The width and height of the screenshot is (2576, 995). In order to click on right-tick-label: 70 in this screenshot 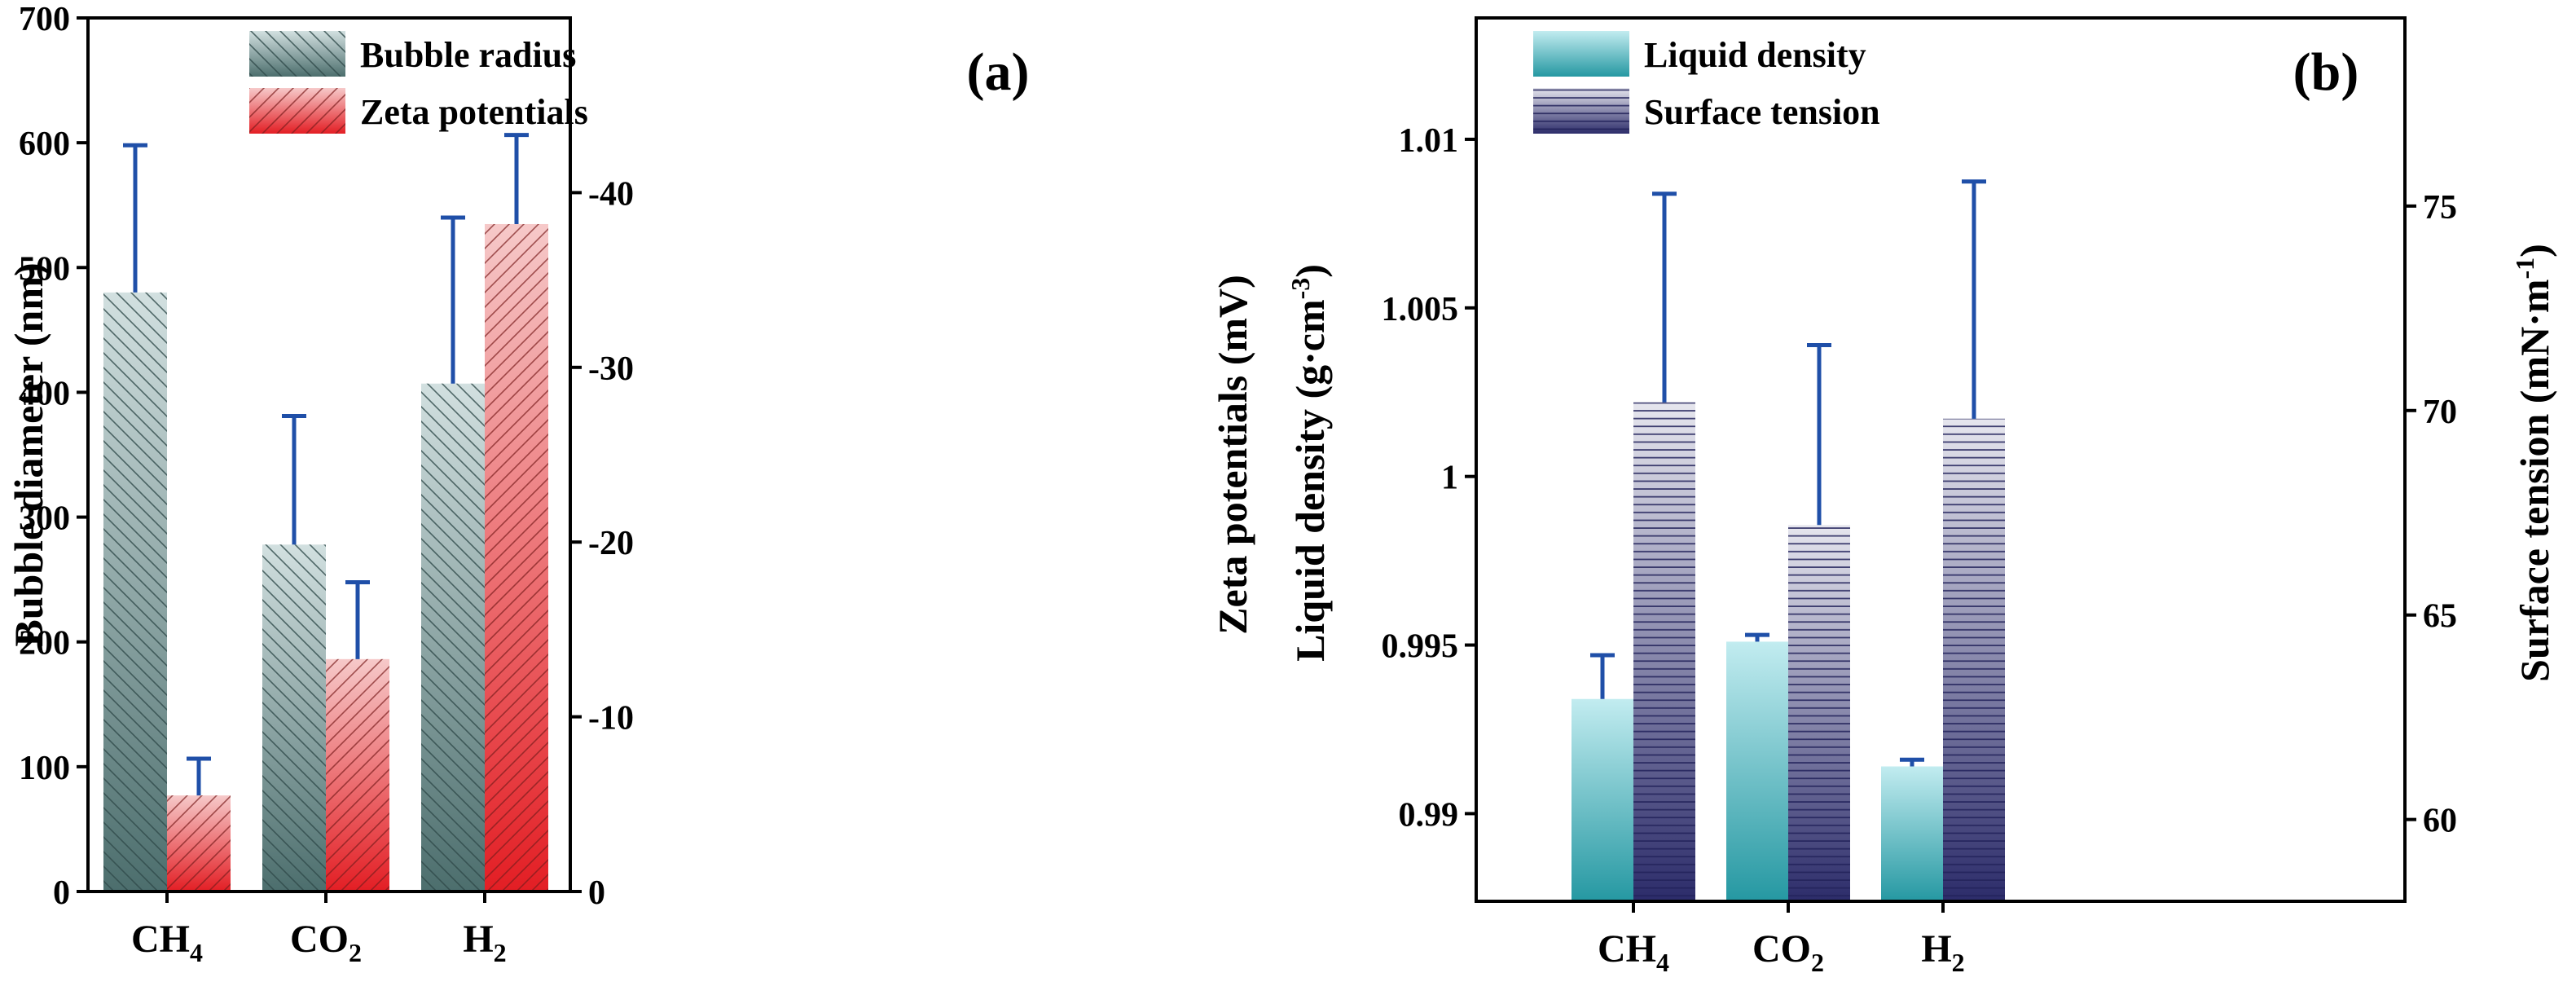, I will do `click(2440, 412)`.